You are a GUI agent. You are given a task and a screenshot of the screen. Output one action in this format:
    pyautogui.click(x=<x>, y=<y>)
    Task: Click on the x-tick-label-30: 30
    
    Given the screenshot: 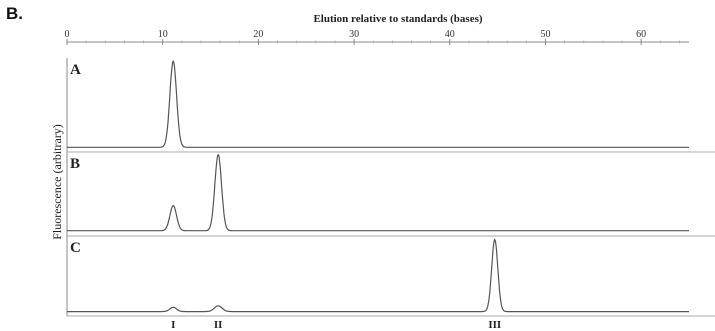 What is the action you would take?
    pyautogui.click(x=354, y=34)
    